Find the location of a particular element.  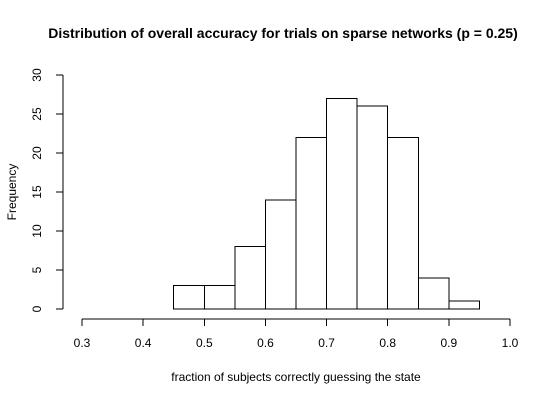

y-axis-label: Frequency is located at coordinates (12, 192).